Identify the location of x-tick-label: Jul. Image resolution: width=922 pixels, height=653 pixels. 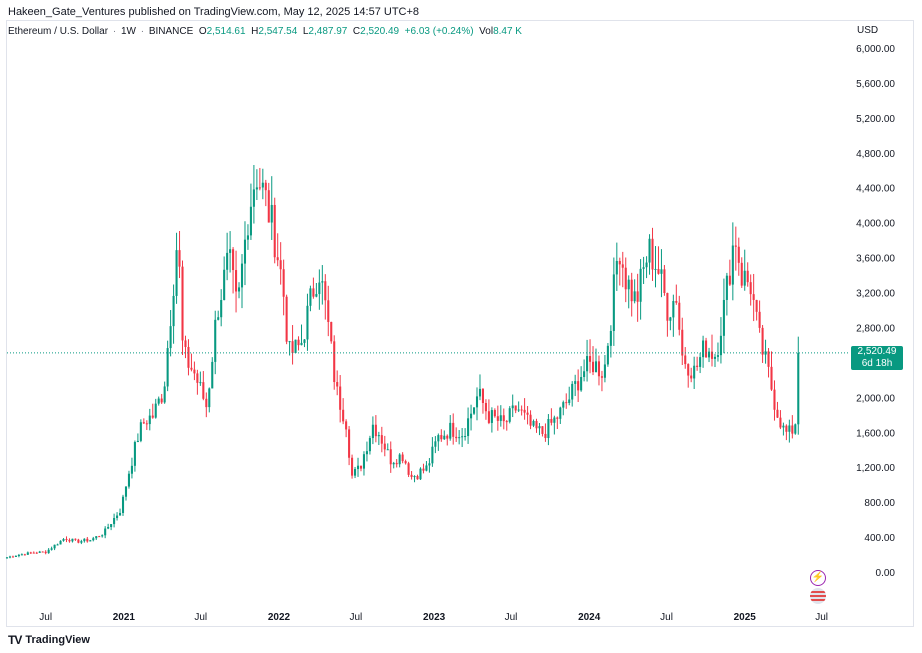
(666, 617).